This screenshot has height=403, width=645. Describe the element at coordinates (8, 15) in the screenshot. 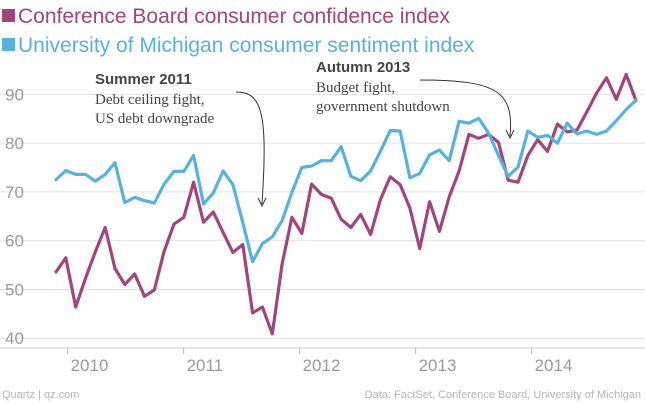

I see `legend-swatch-conference` at that location.